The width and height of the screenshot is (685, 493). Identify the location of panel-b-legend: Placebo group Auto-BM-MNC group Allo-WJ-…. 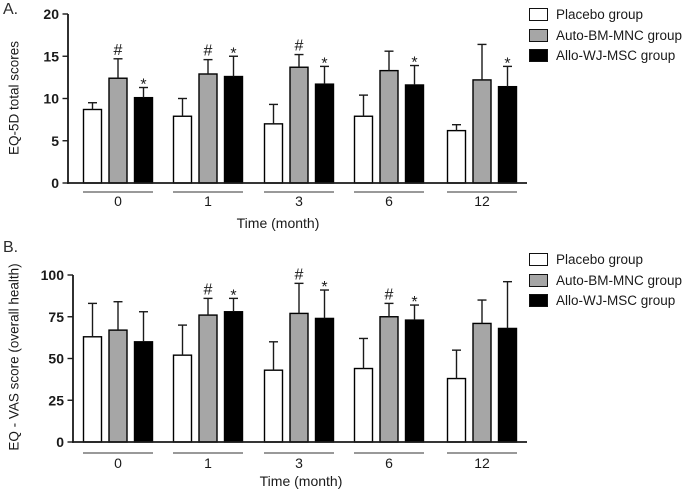
(605, 280).